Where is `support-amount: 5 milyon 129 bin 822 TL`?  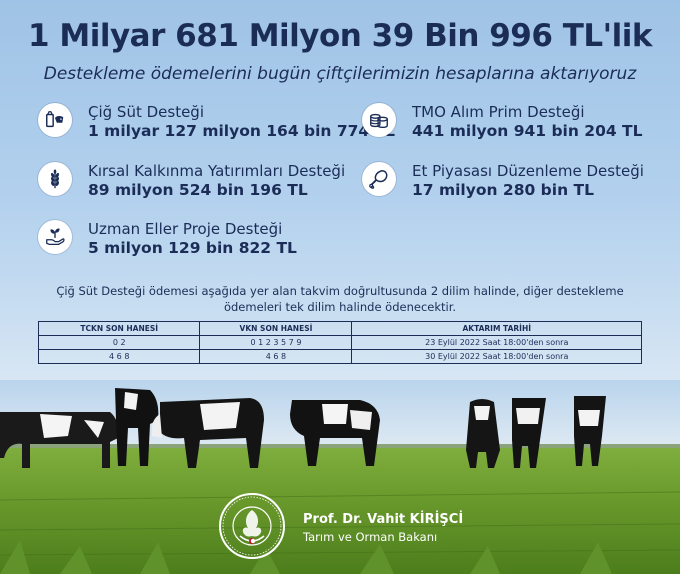
support-amount: 5 milyon 129 bin 822 TL is located at coordinates (192, 248).